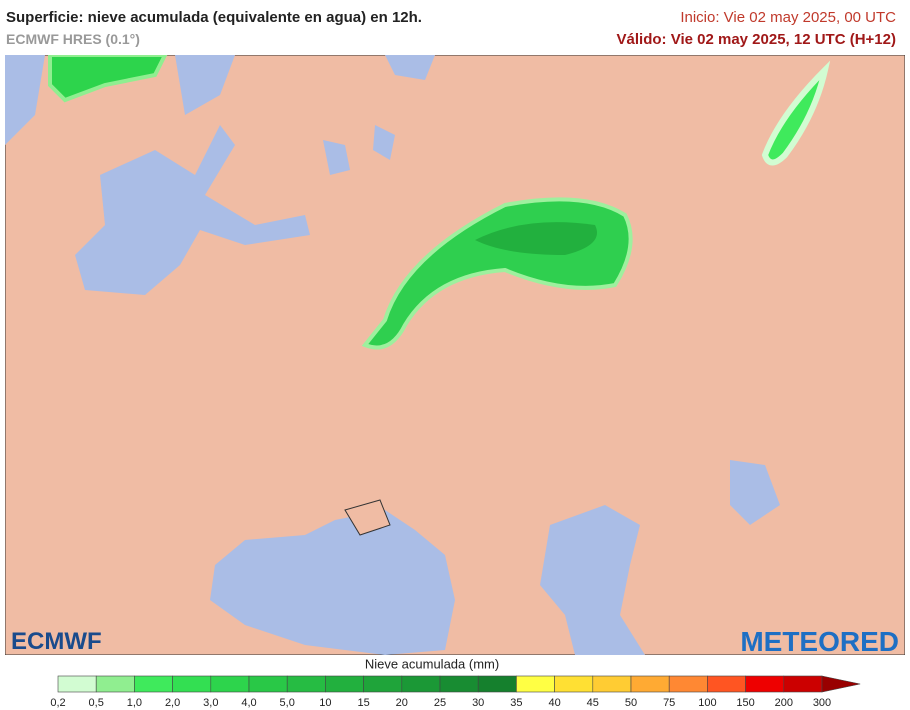 The width and height of the screenshot is (910, 710). Describe the element at coordinates (210, 703) in the screenshot. I see `legend-label: 3,0` at that location.